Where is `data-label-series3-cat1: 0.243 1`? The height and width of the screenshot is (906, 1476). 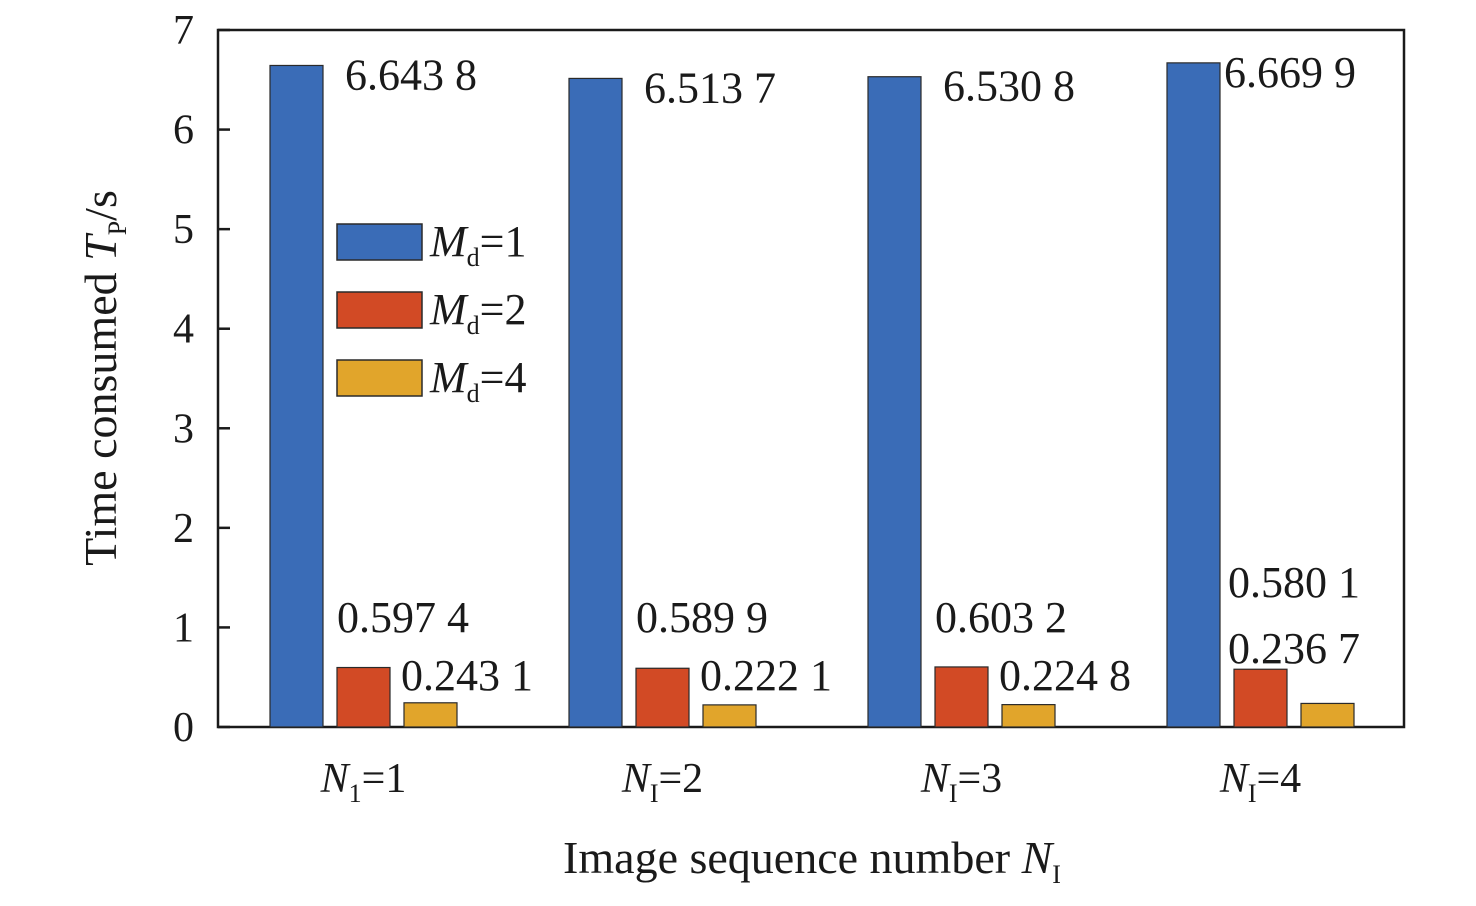
data-label-series3-cat1: 0.243 1 is located at coordinates (467, 675).